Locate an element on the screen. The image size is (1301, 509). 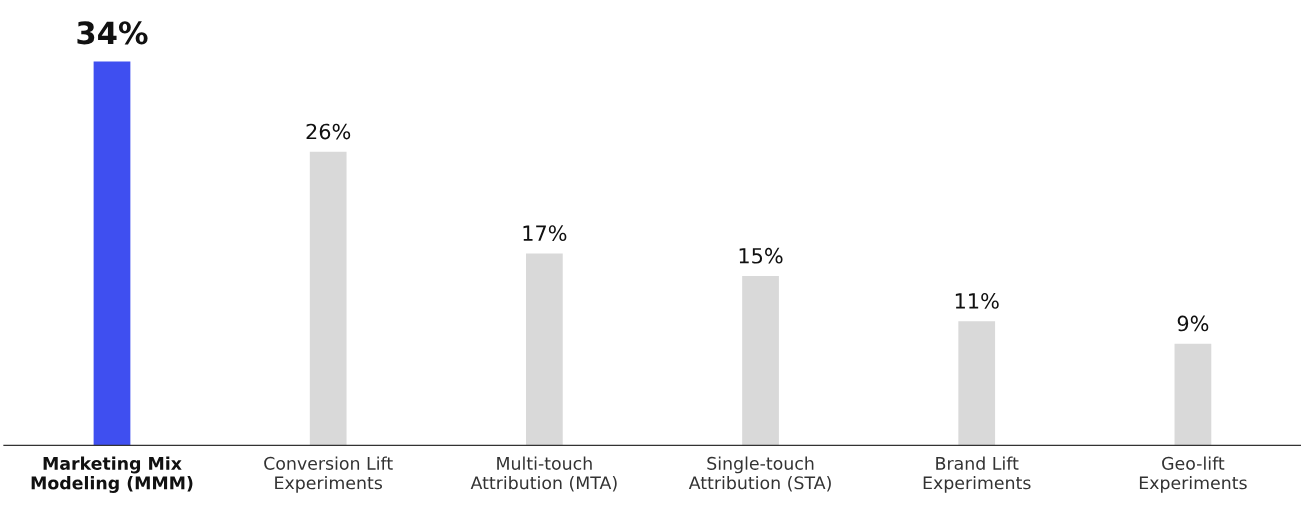
x-tick-label: Conversion Lift Experiments is located at coordinates (328, 474).